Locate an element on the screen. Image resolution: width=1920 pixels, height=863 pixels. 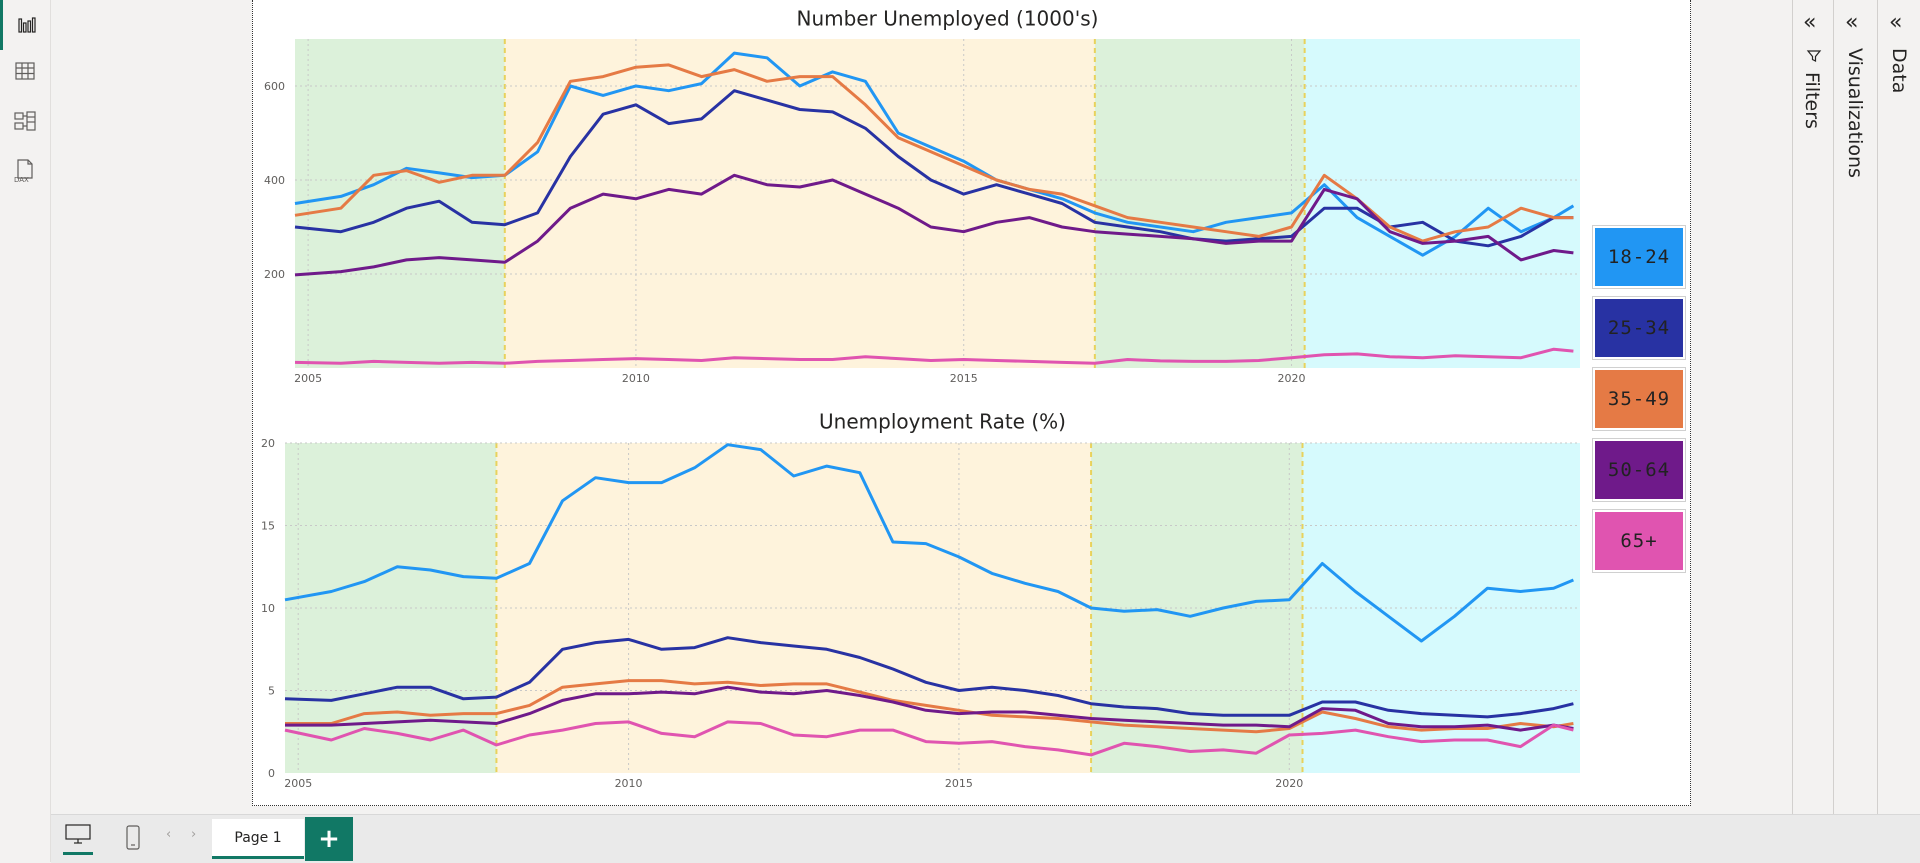
table-view-button is located at coordinates (25, 71).